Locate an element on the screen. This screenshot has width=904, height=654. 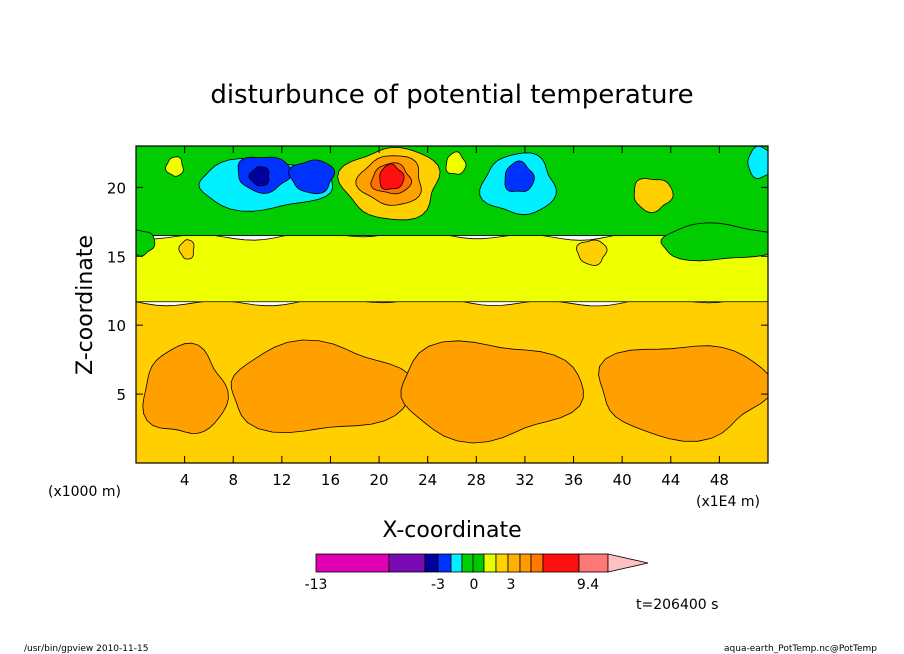
y-tick-label: 20 is located at coordinates (116, 188).